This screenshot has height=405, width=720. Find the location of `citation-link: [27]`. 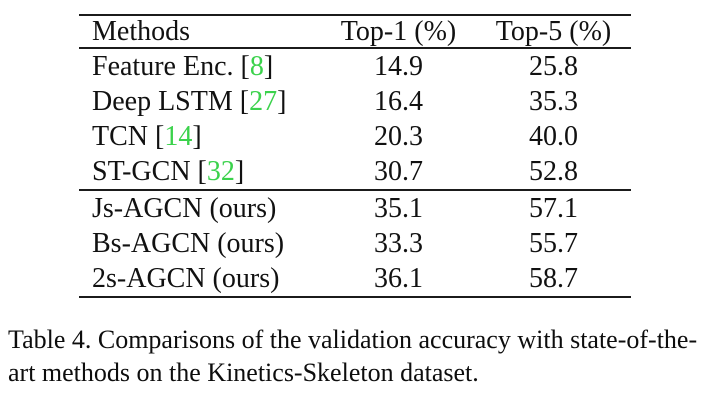

citation-link: [27] is located at coordinates (263, 101).